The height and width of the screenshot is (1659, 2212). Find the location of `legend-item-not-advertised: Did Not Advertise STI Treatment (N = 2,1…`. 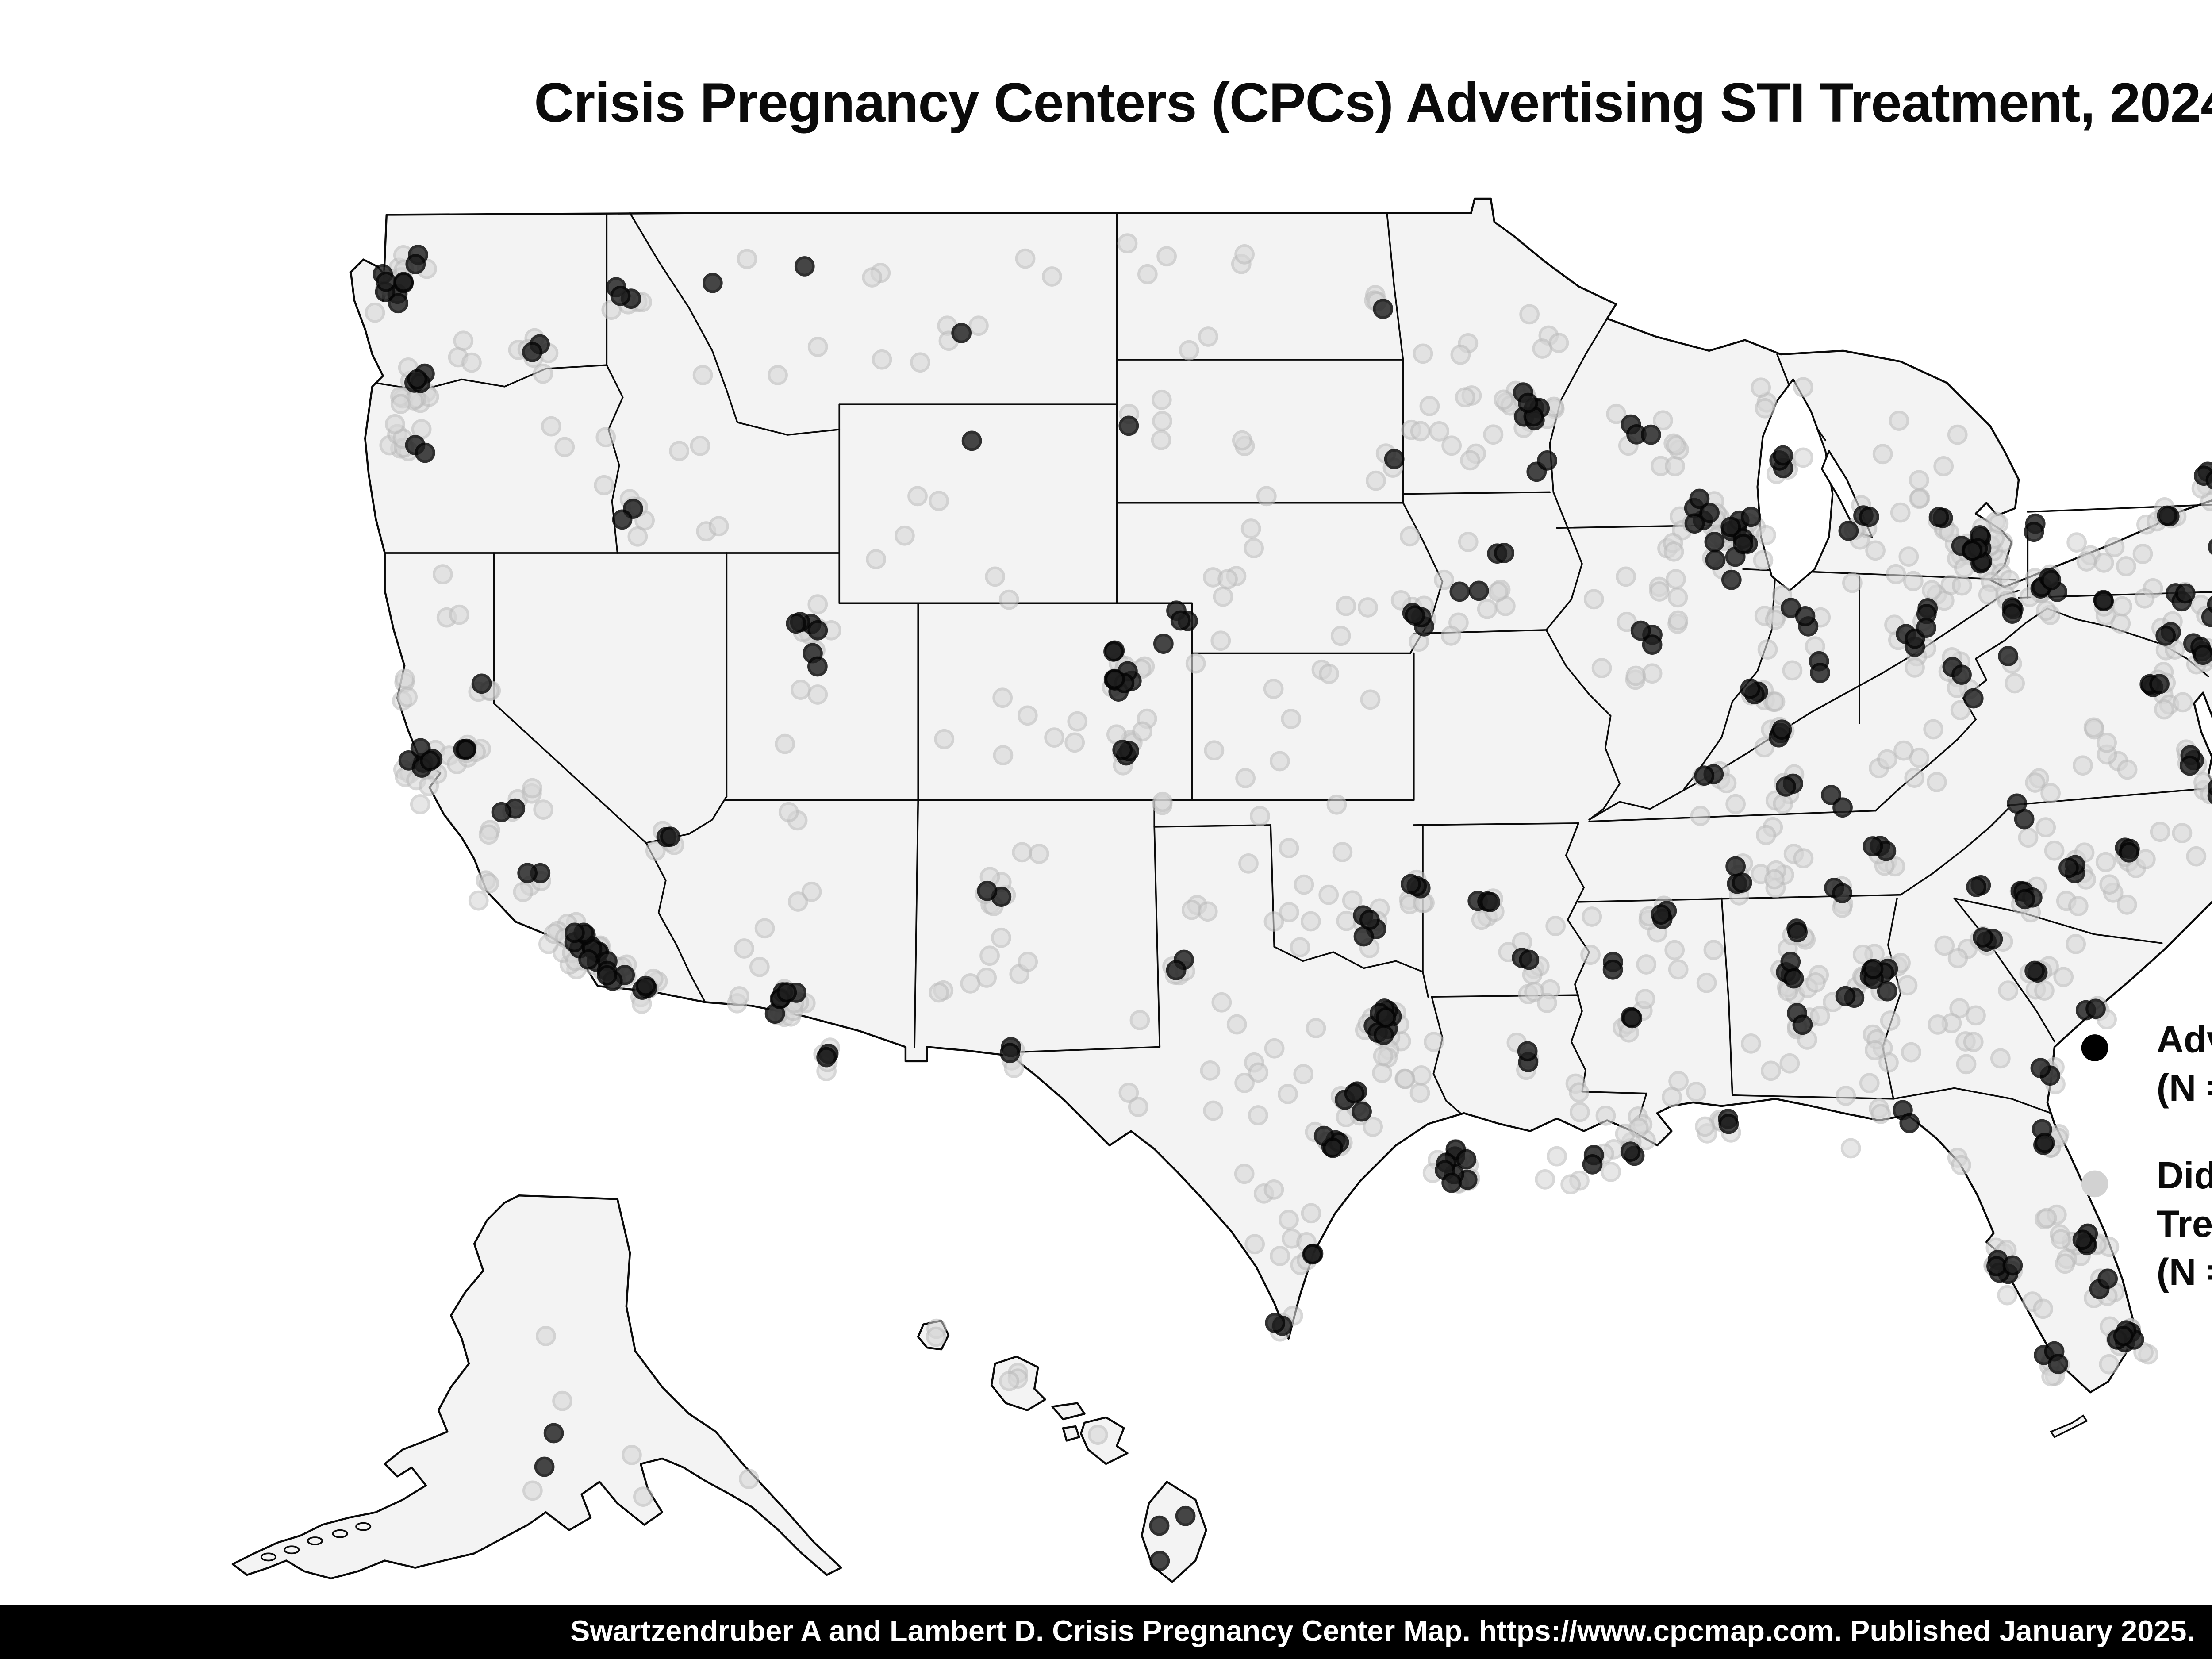

legend-item-not-advertised: Did Not Advertise STI Treatment (N = 2,1… is located at coordinates (2146, 1225).